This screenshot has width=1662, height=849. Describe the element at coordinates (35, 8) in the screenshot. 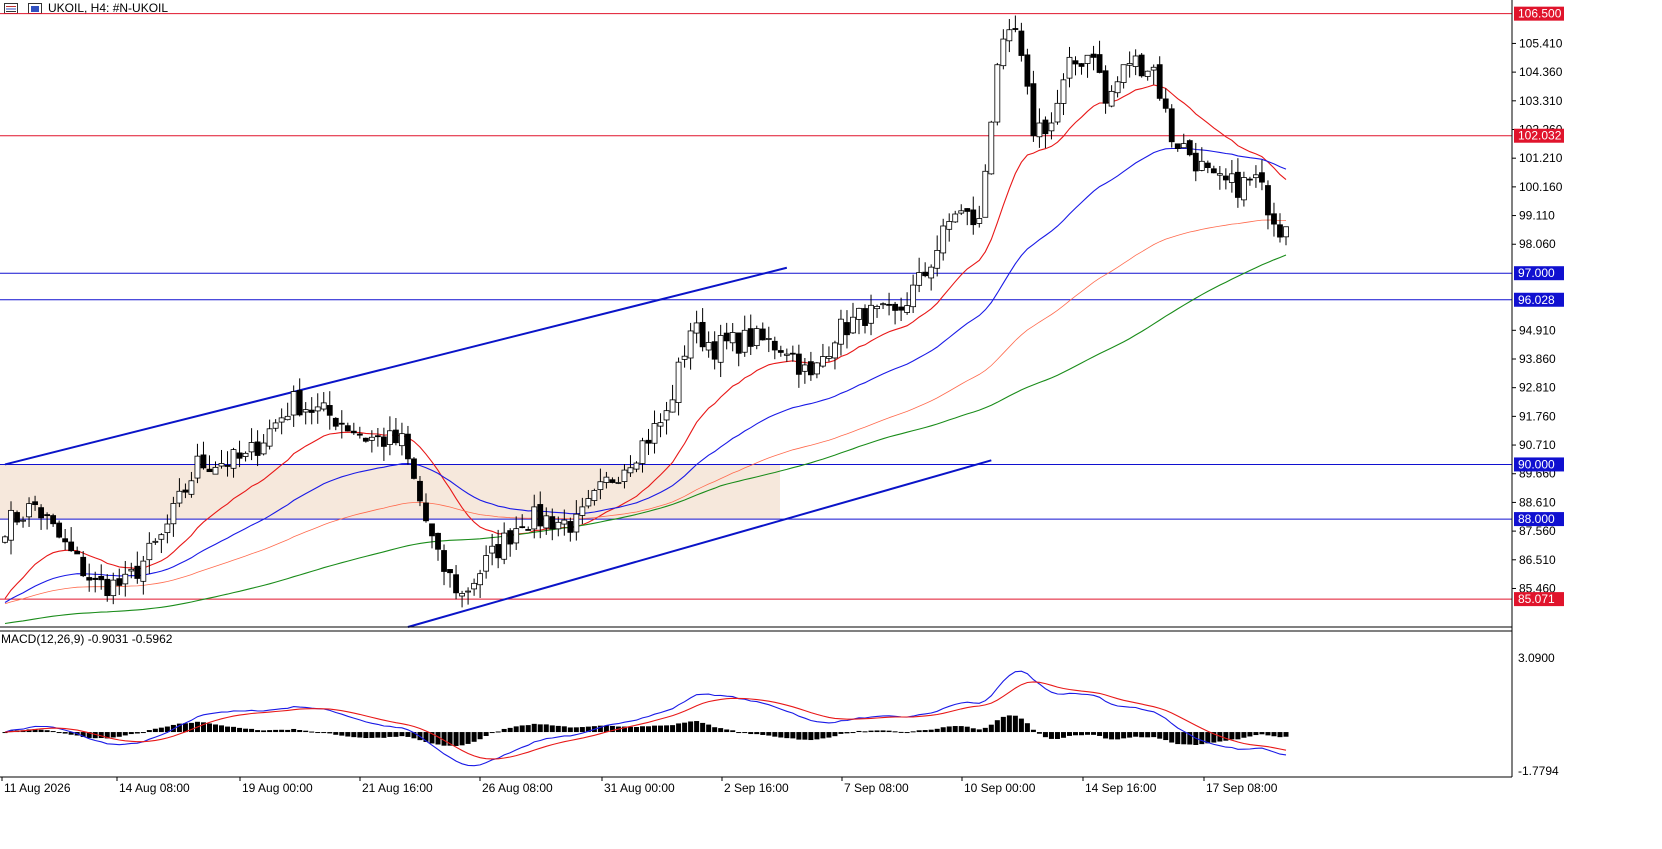

I see `window-mode-icon` at that location.